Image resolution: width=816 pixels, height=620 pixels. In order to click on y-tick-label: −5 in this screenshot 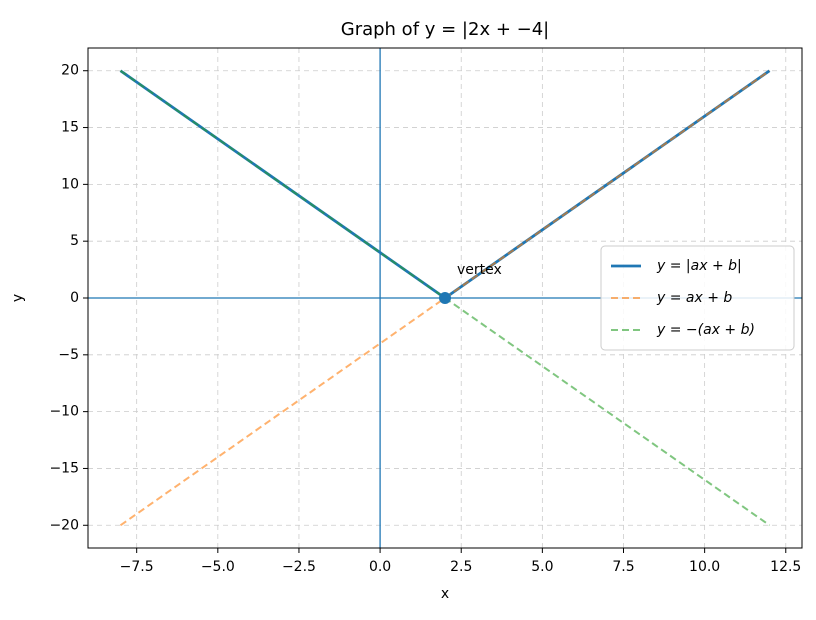, I will do `click(68, 355)`.